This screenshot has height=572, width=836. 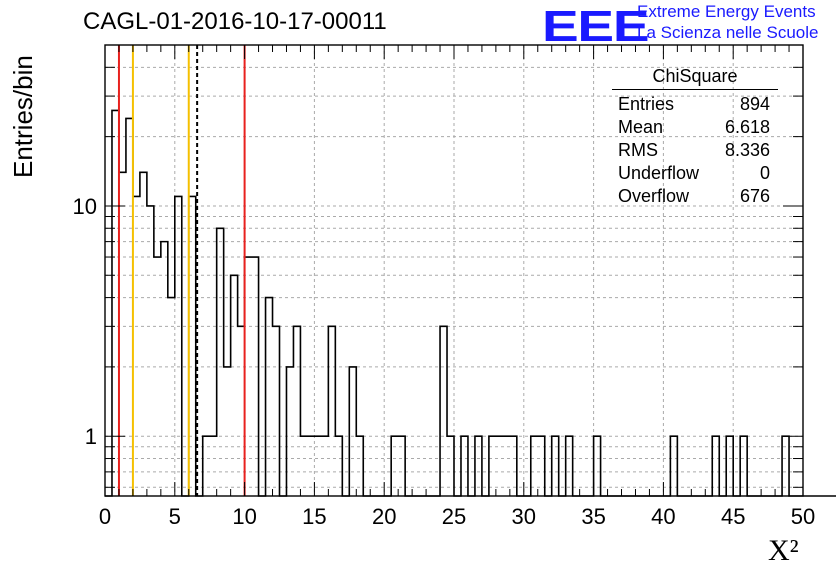 I want to click on threshold-lines, so click(x=181, y=270).